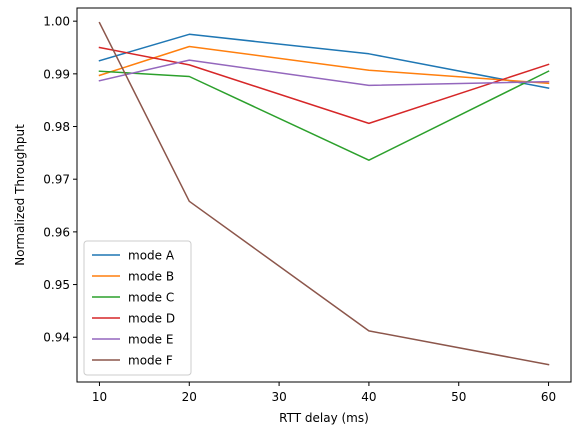 The image size is (573, 425). I want to click on legend-label: mode F, so click(150, 361).